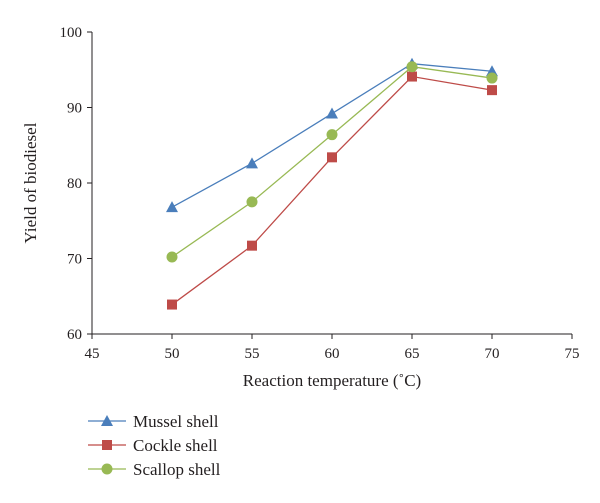 The image size is (600, 503). What do you see at coordinates (412, 354) in the screenshot?
I see `x-tick-label: 65` at bounding box center [412, 354].